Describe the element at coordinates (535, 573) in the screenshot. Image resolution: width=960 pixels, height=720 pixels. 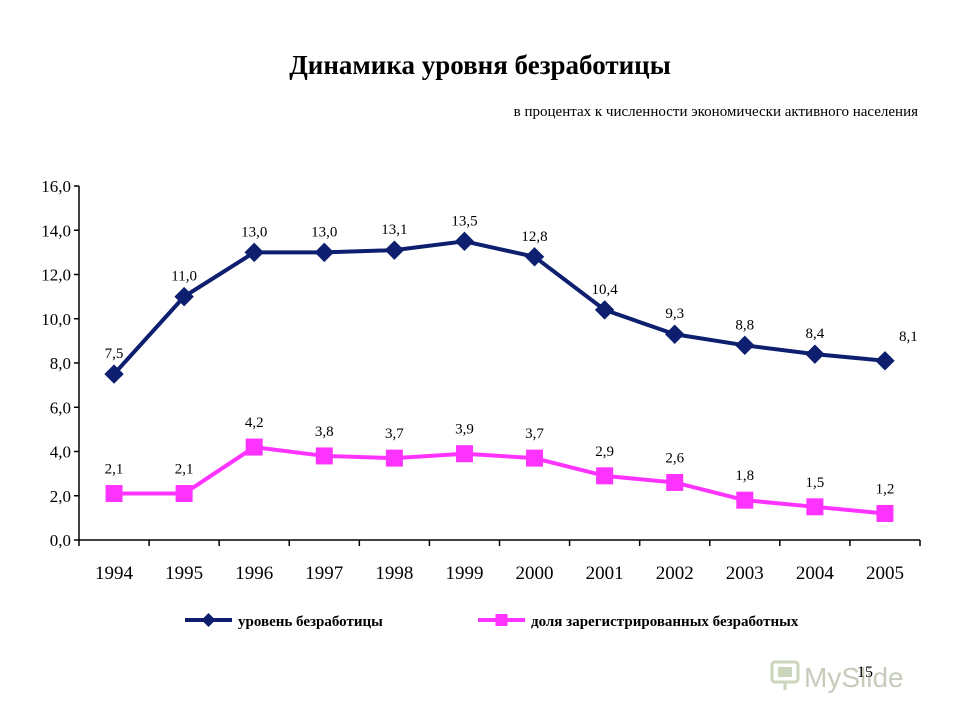
I see `x-tick-label: 2000` at that location.